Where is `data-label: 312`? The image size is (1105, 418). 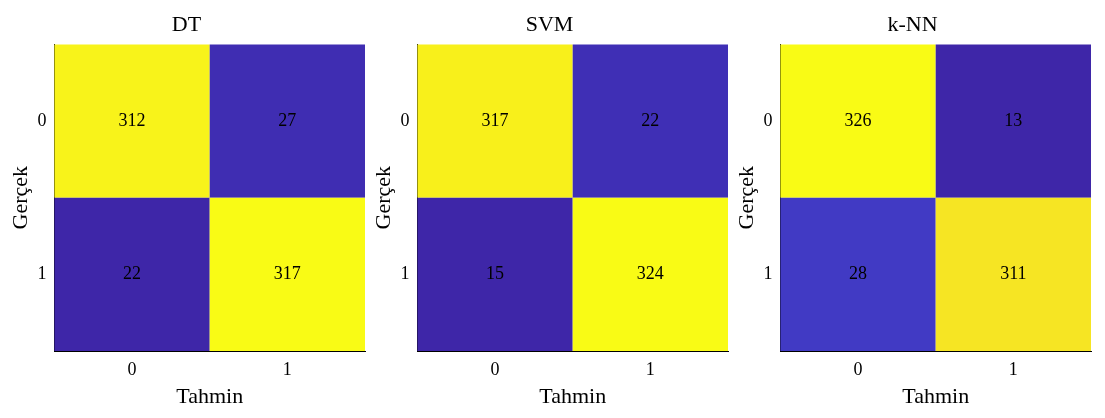 data-label: 312 is located at coordinates (132, 119).